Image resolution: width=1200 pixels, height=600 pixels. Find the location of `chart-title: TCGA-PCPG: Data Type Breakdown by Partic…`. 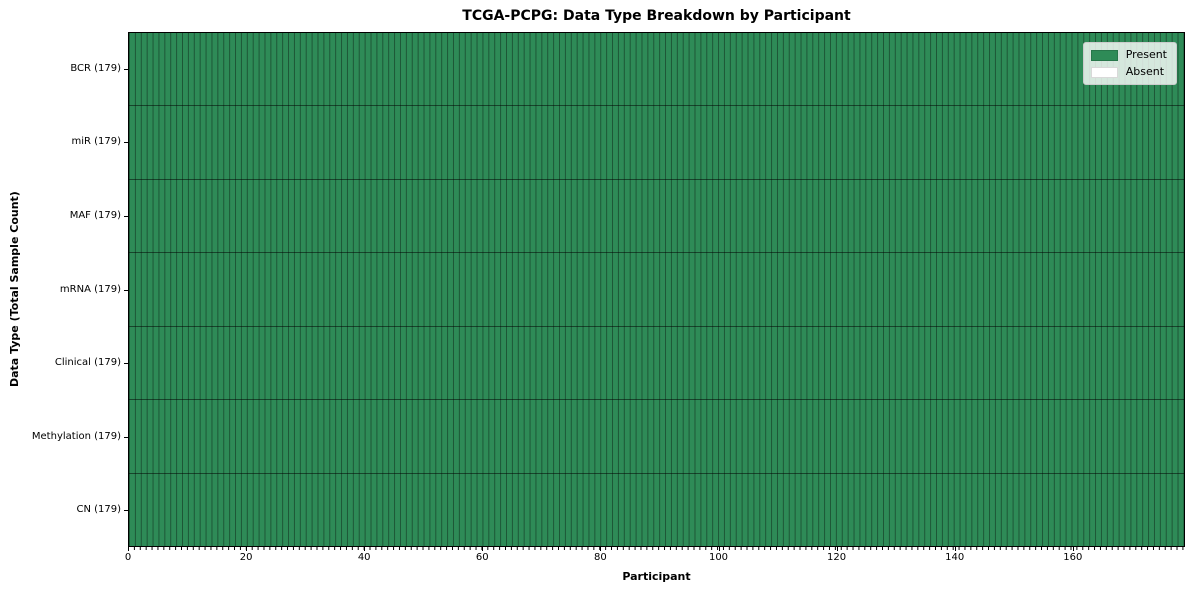

chart-title: TCGA-PCPG: Data Type Breakdown by Partic… is located at coordinates (656, 16).